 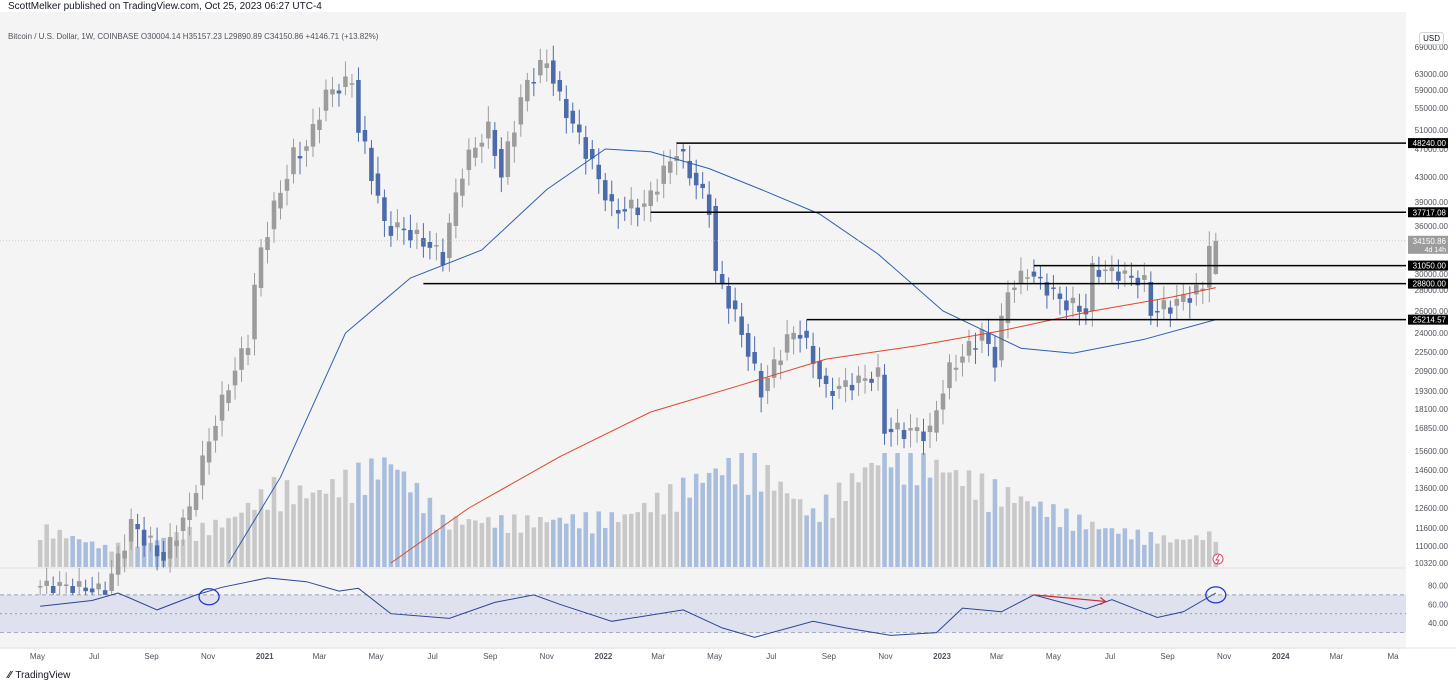 What do you see at coordinates (1432, 90) in the screenshot?
I see `price-tick-label: 59000.00` at bounding box center [1432, 90].